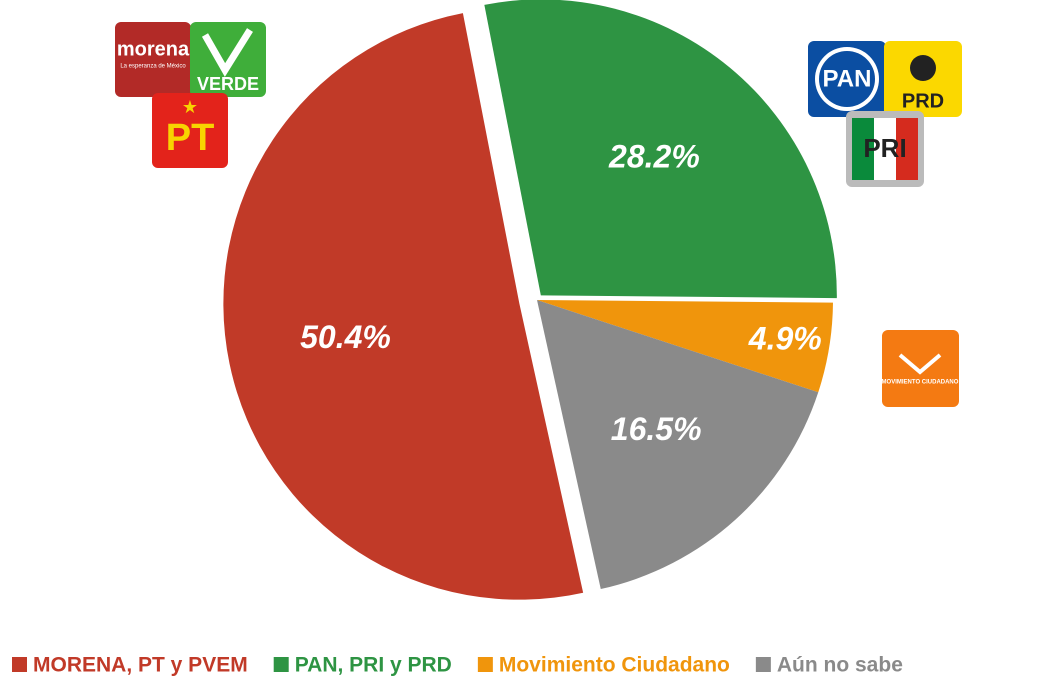 This screenshot has width=1061, height=681. I want to click on value-label: 50.4%, so click(345, 337).